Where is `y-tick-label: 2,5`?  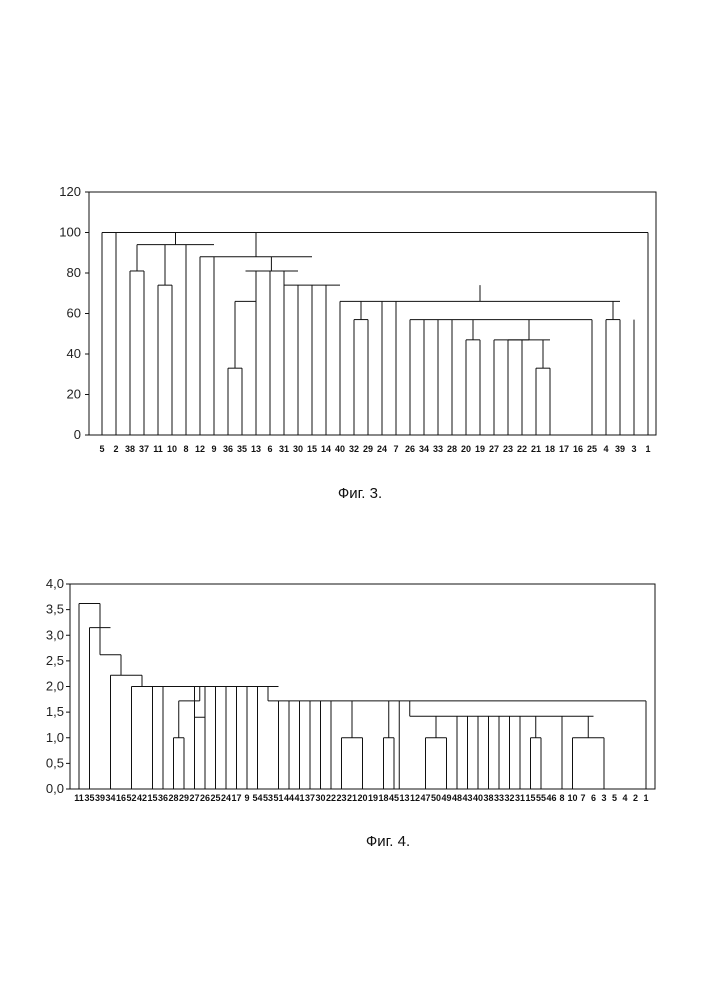 y-tick-label: 2,5 is located at coordinates (55, 660).